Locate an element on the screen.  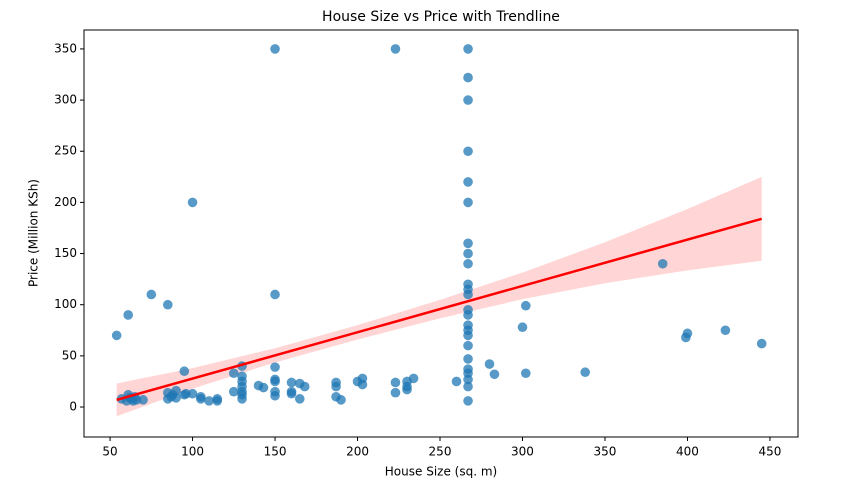
x-tick-label: 350 is located at coordinates (605, 452).